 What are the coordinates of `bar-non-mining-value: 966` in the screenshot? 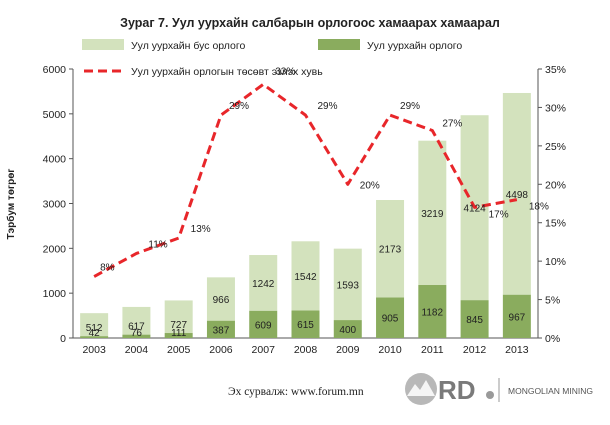 It's located at (221, 300).